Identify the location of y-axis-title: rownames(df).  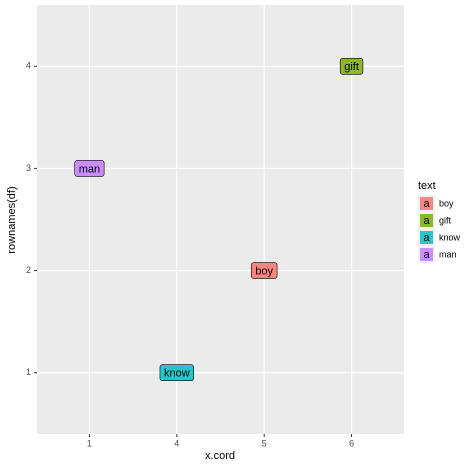
(12, 219).